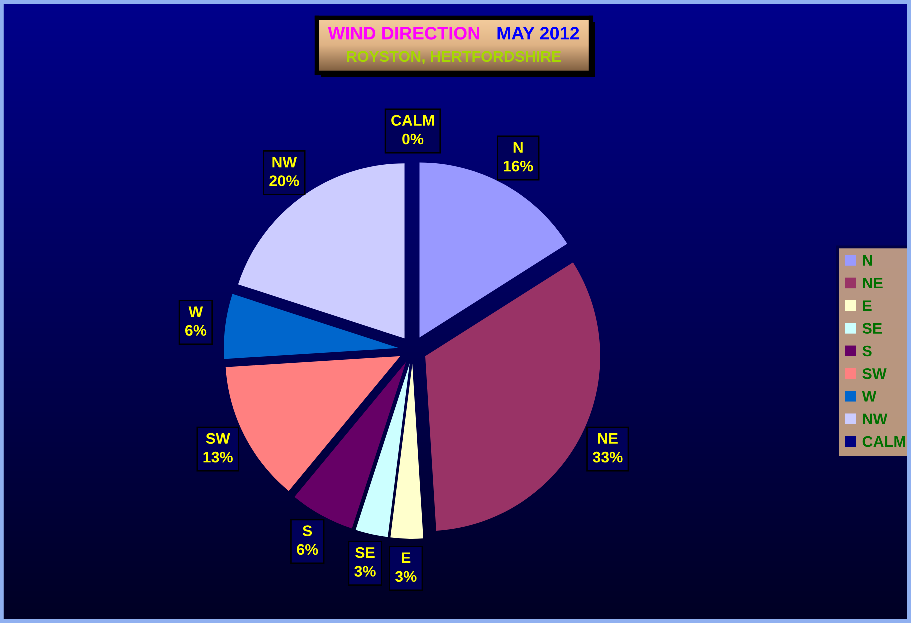 The width and height of the screenshot is (911, 623). What do you see at coordinates (867, 306) in the screenshot?
I see `legend-label: E` at bounding box center [867, 306].